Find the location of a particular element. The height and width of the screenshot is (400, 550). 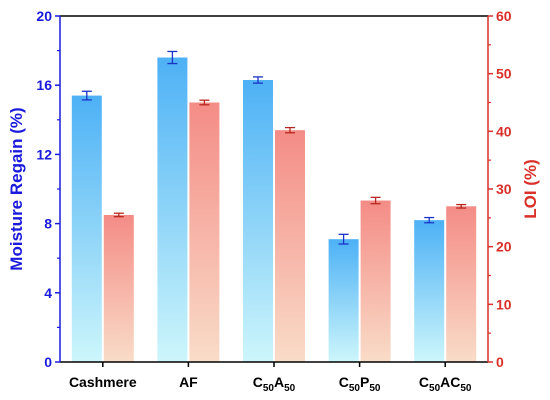

right-tick-label-60: 60 is located at coordinates (504, 16).